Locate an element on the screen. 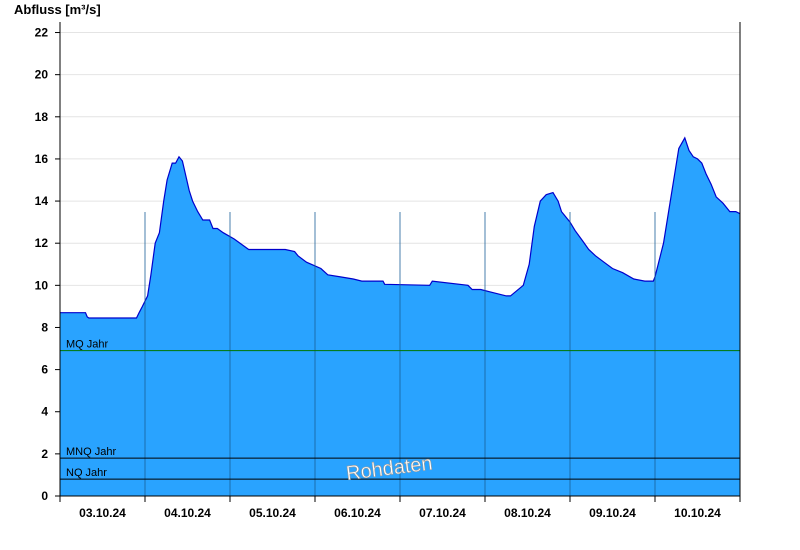 The height and width of the screenshot is (550, 800). x-tick-label: 10.10.24 is located at coordinates (697, 513).